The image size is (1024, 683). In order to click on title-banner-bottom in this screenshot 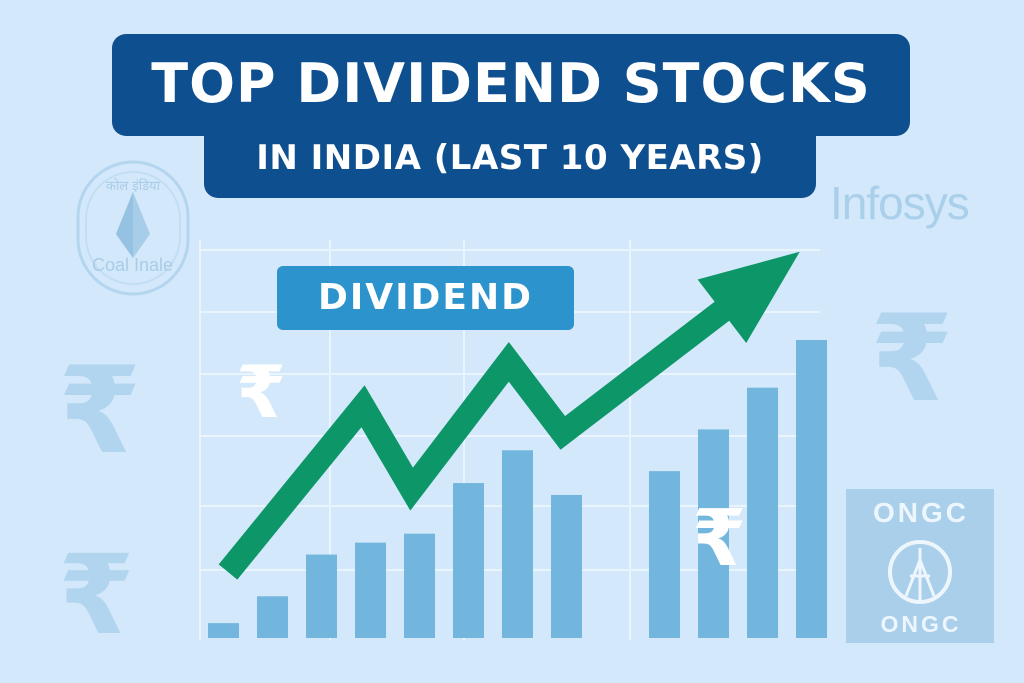, I will do `click(510, 159)`.